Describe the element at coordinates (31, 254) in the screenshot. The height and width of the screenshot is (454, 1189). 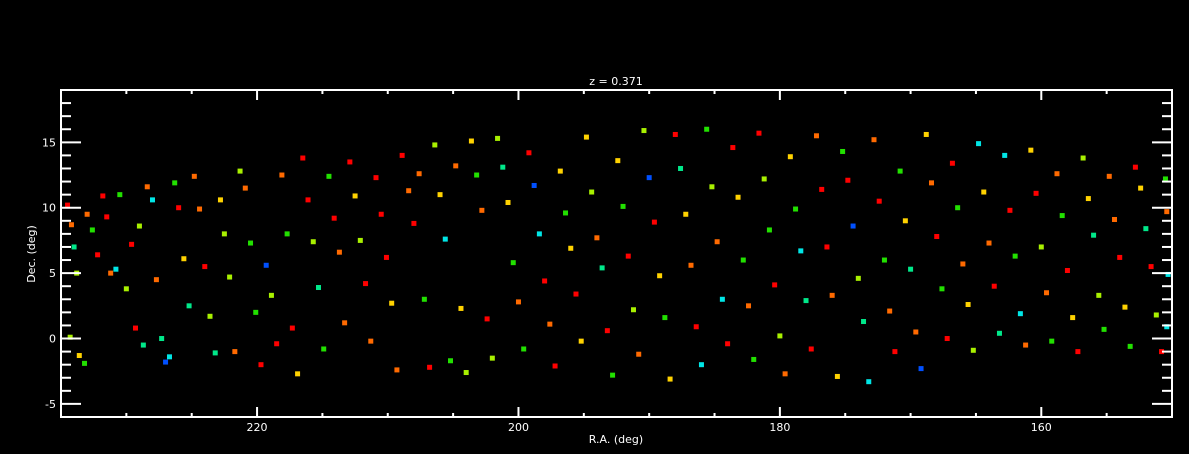
I see `y-axis-label: Dec. (deg)` at that location.